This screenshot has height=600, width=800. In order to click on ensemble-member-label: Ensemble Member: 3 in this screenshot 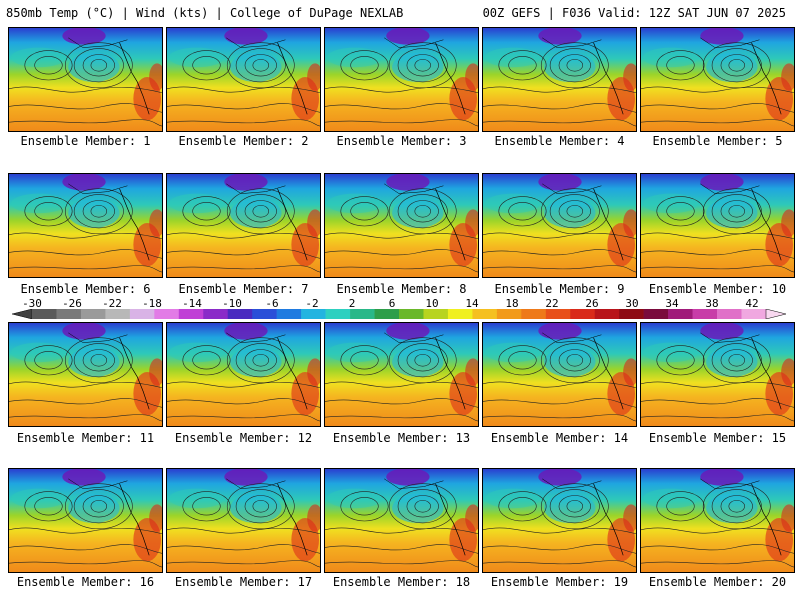, I will do `click(401, 141)`.